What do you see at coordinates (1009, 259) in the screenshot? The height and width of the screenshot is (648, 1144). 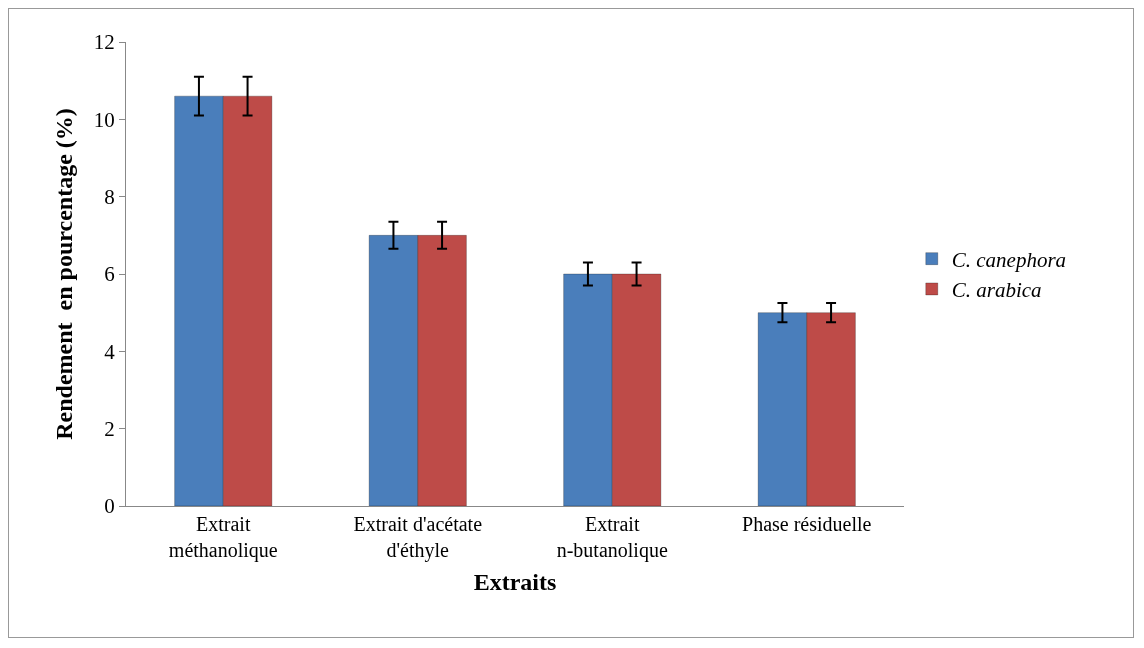 I see `legend-label: C. canephora` at bounding box center [1009, 259].